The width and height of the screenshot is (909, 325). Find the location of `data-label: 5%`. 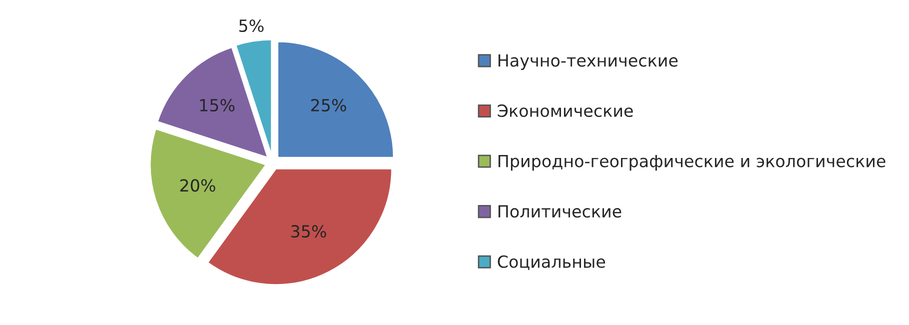

data-label: 5% is located at coordinates (251, 25).